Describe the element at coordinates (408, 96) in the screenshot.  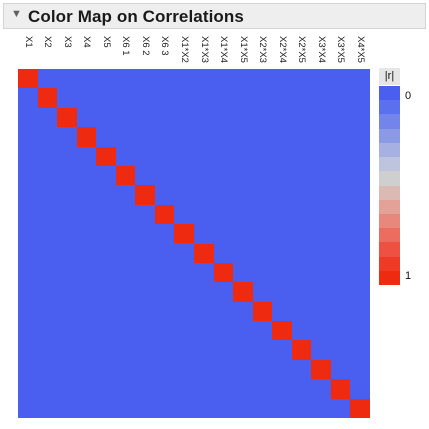
I see `legend-min-label: 0` at that location.